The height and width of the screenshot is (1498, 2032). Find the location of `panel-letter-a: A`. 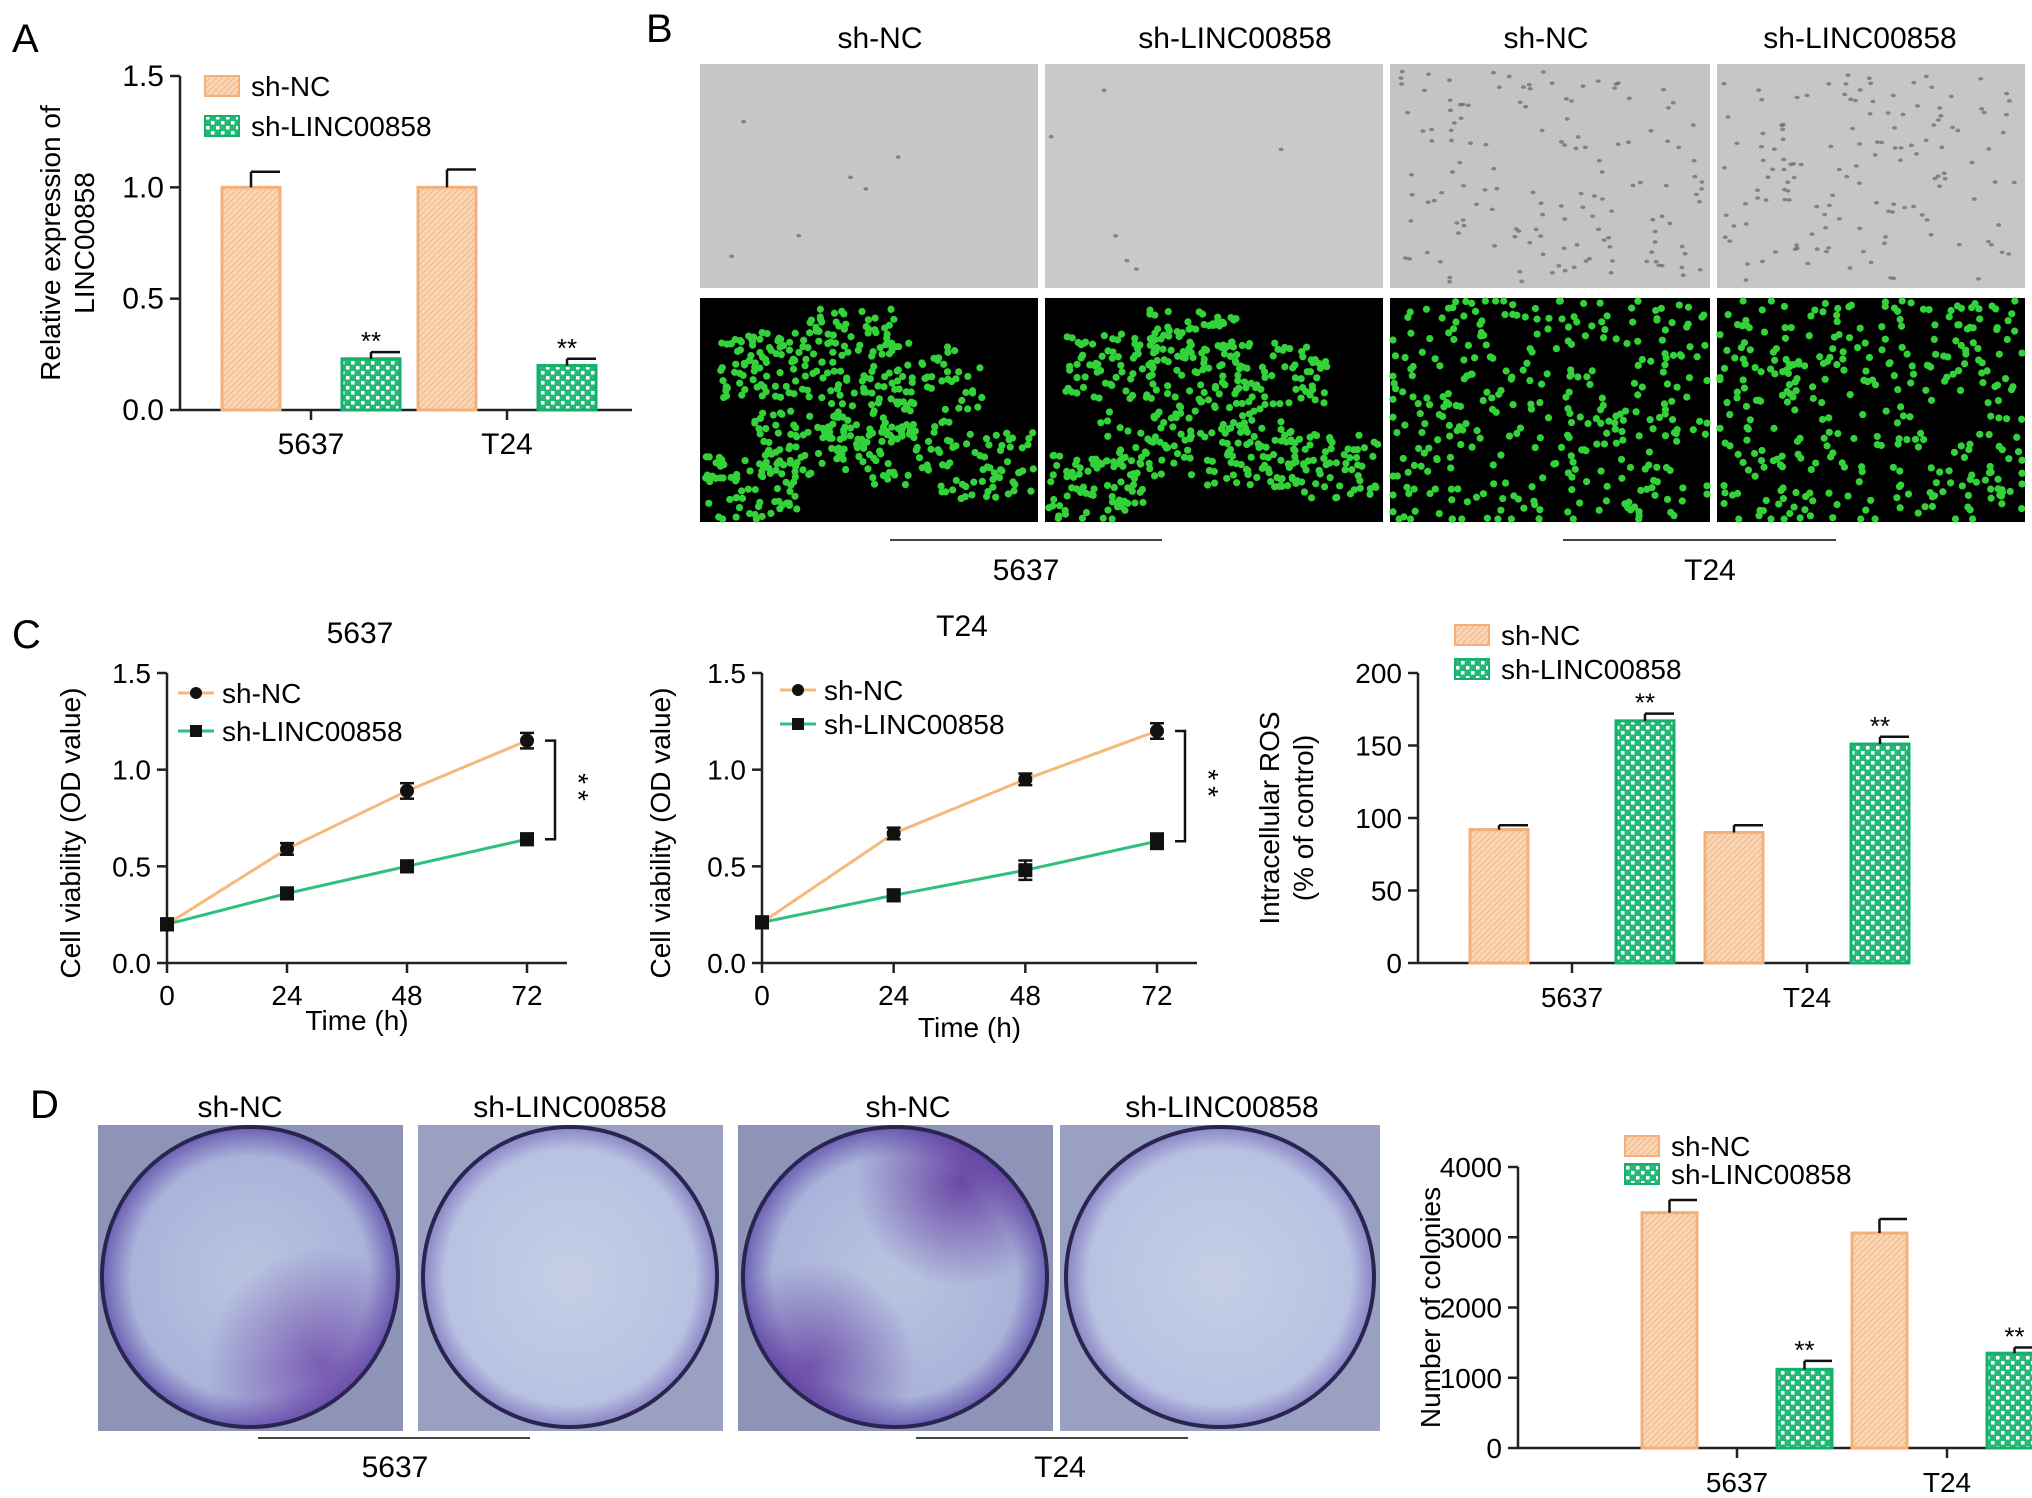

panel-letter-a: A is located at coordinates (25, 39).